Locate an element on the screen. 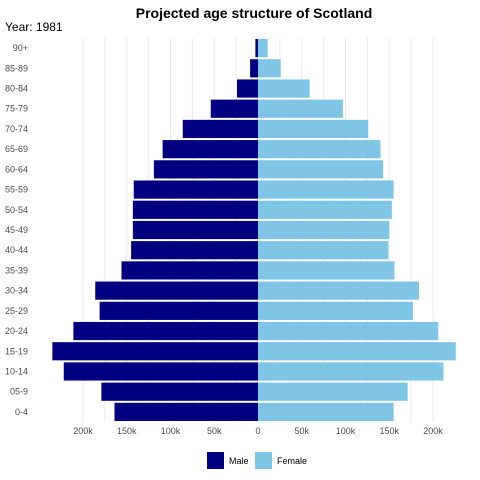 The image size is (480, 480). y-tick-label: 55-59 is located at coordinates (16, 190).